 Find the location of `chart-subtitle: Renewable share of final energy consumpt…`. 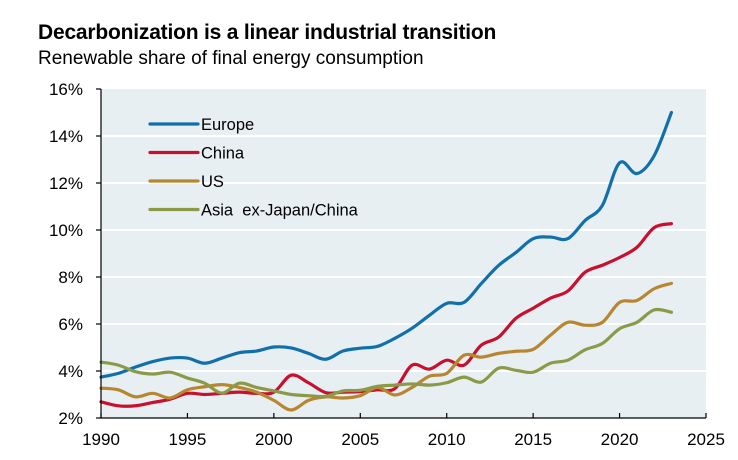

chart-subtitle: Renewable share of final energy consumpt… is located at coordinates (231, 58).